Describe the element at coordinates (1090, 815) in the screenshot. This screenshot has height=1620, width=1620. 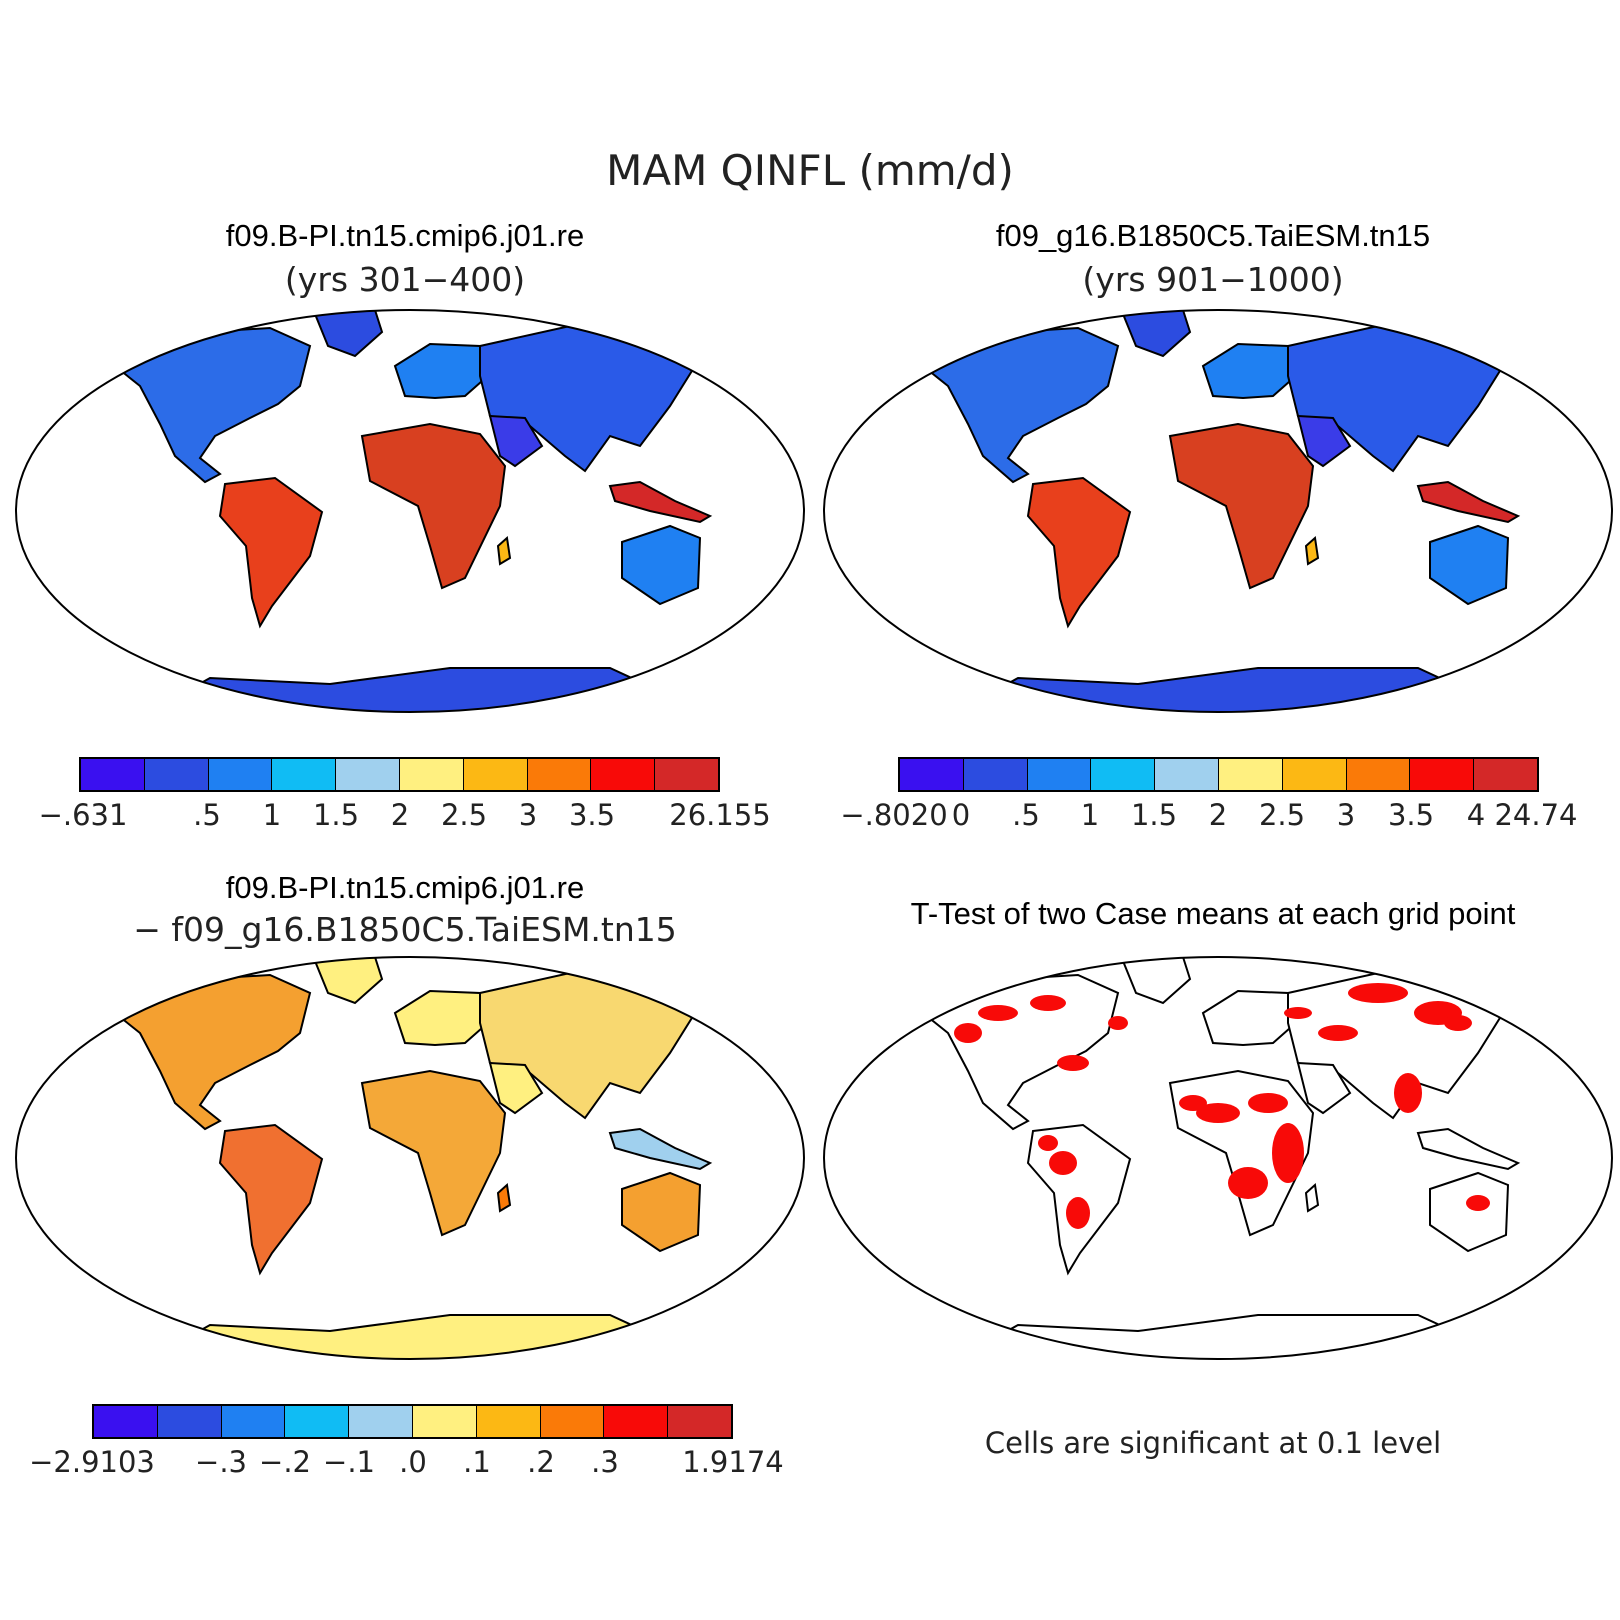
I see `tick-label: 1` at that location.